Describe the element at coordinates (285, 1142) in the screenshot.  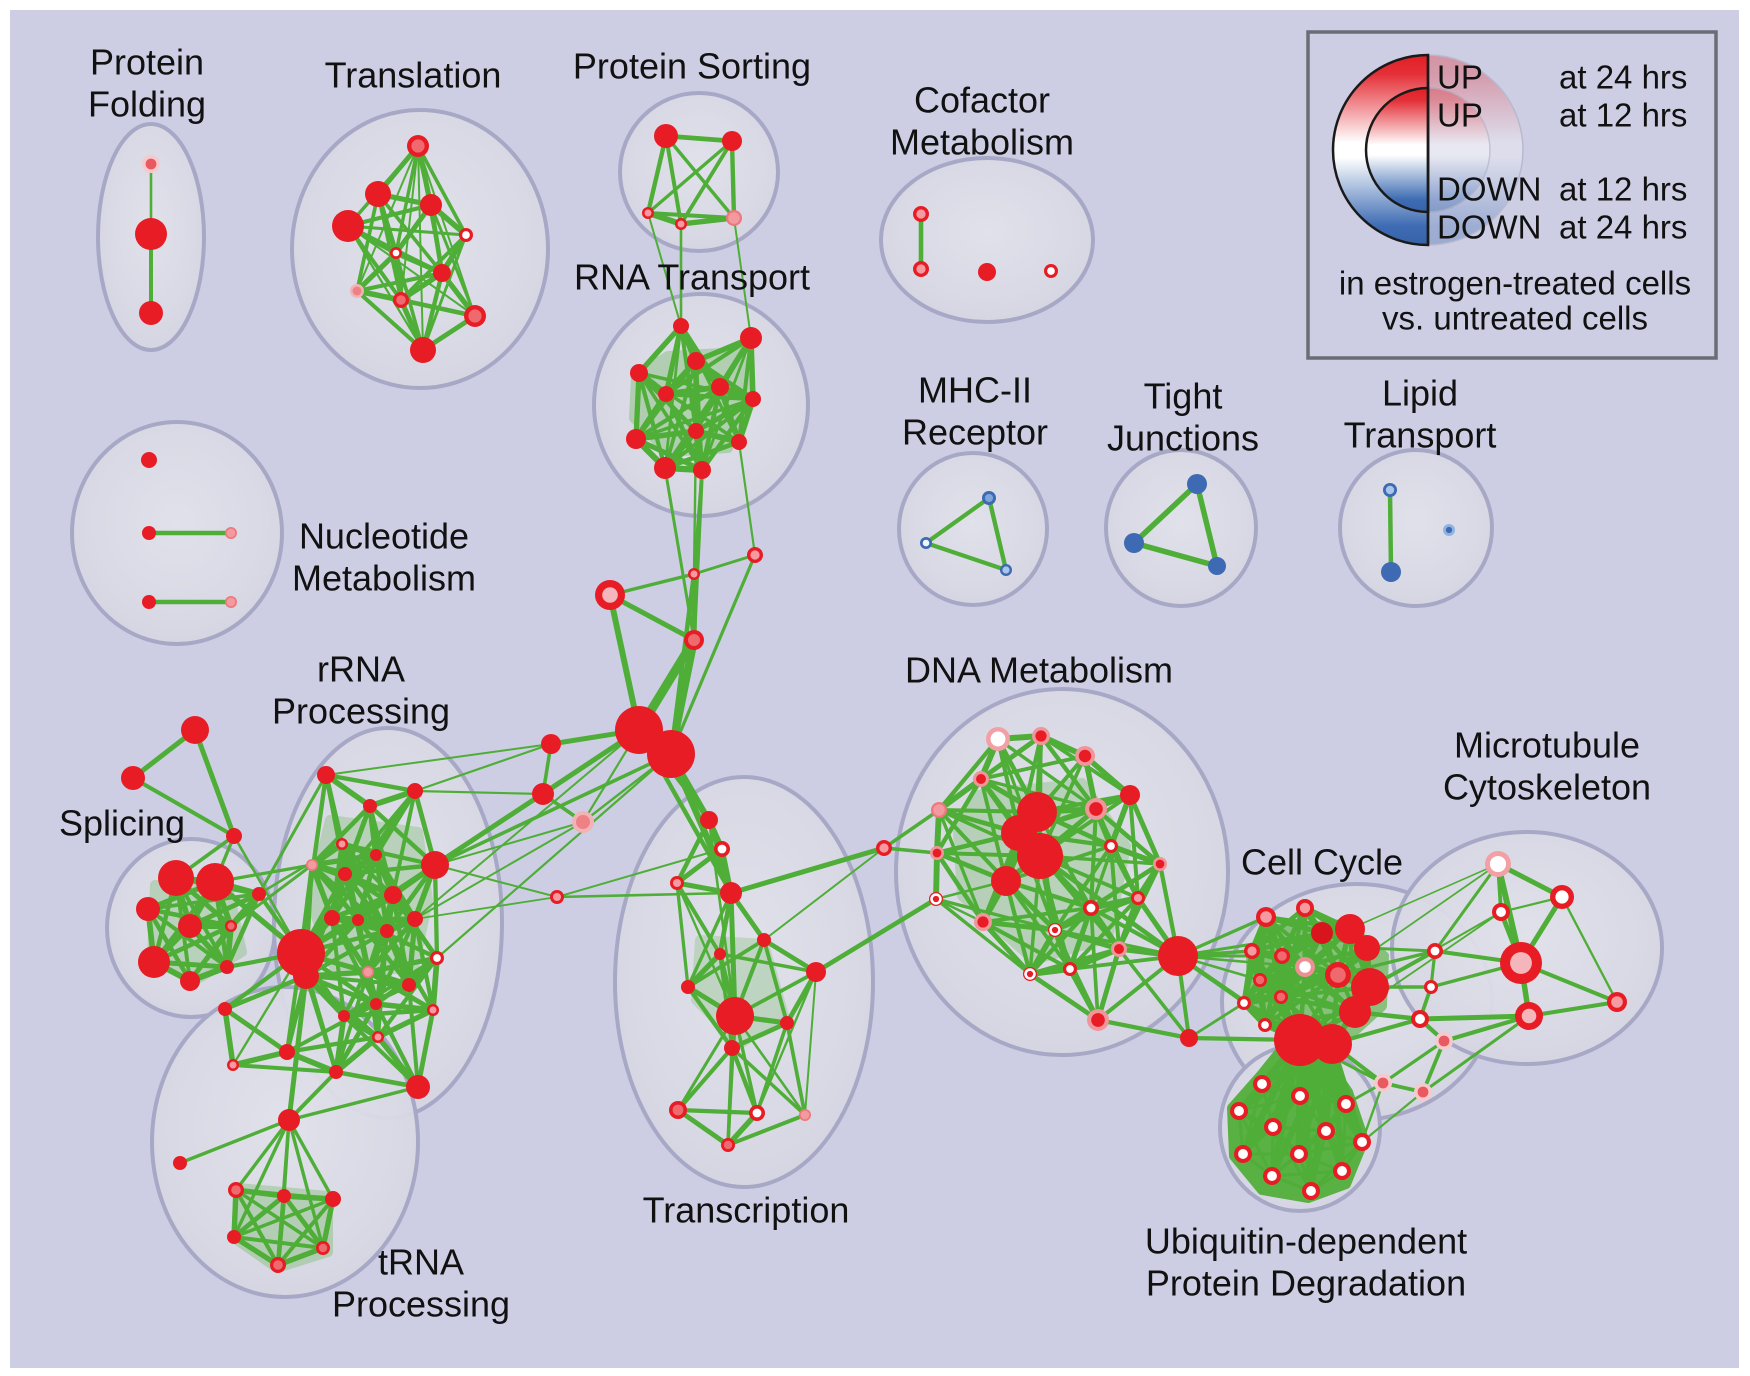
I see `cluster-ellipse-trna-processing` at that location.